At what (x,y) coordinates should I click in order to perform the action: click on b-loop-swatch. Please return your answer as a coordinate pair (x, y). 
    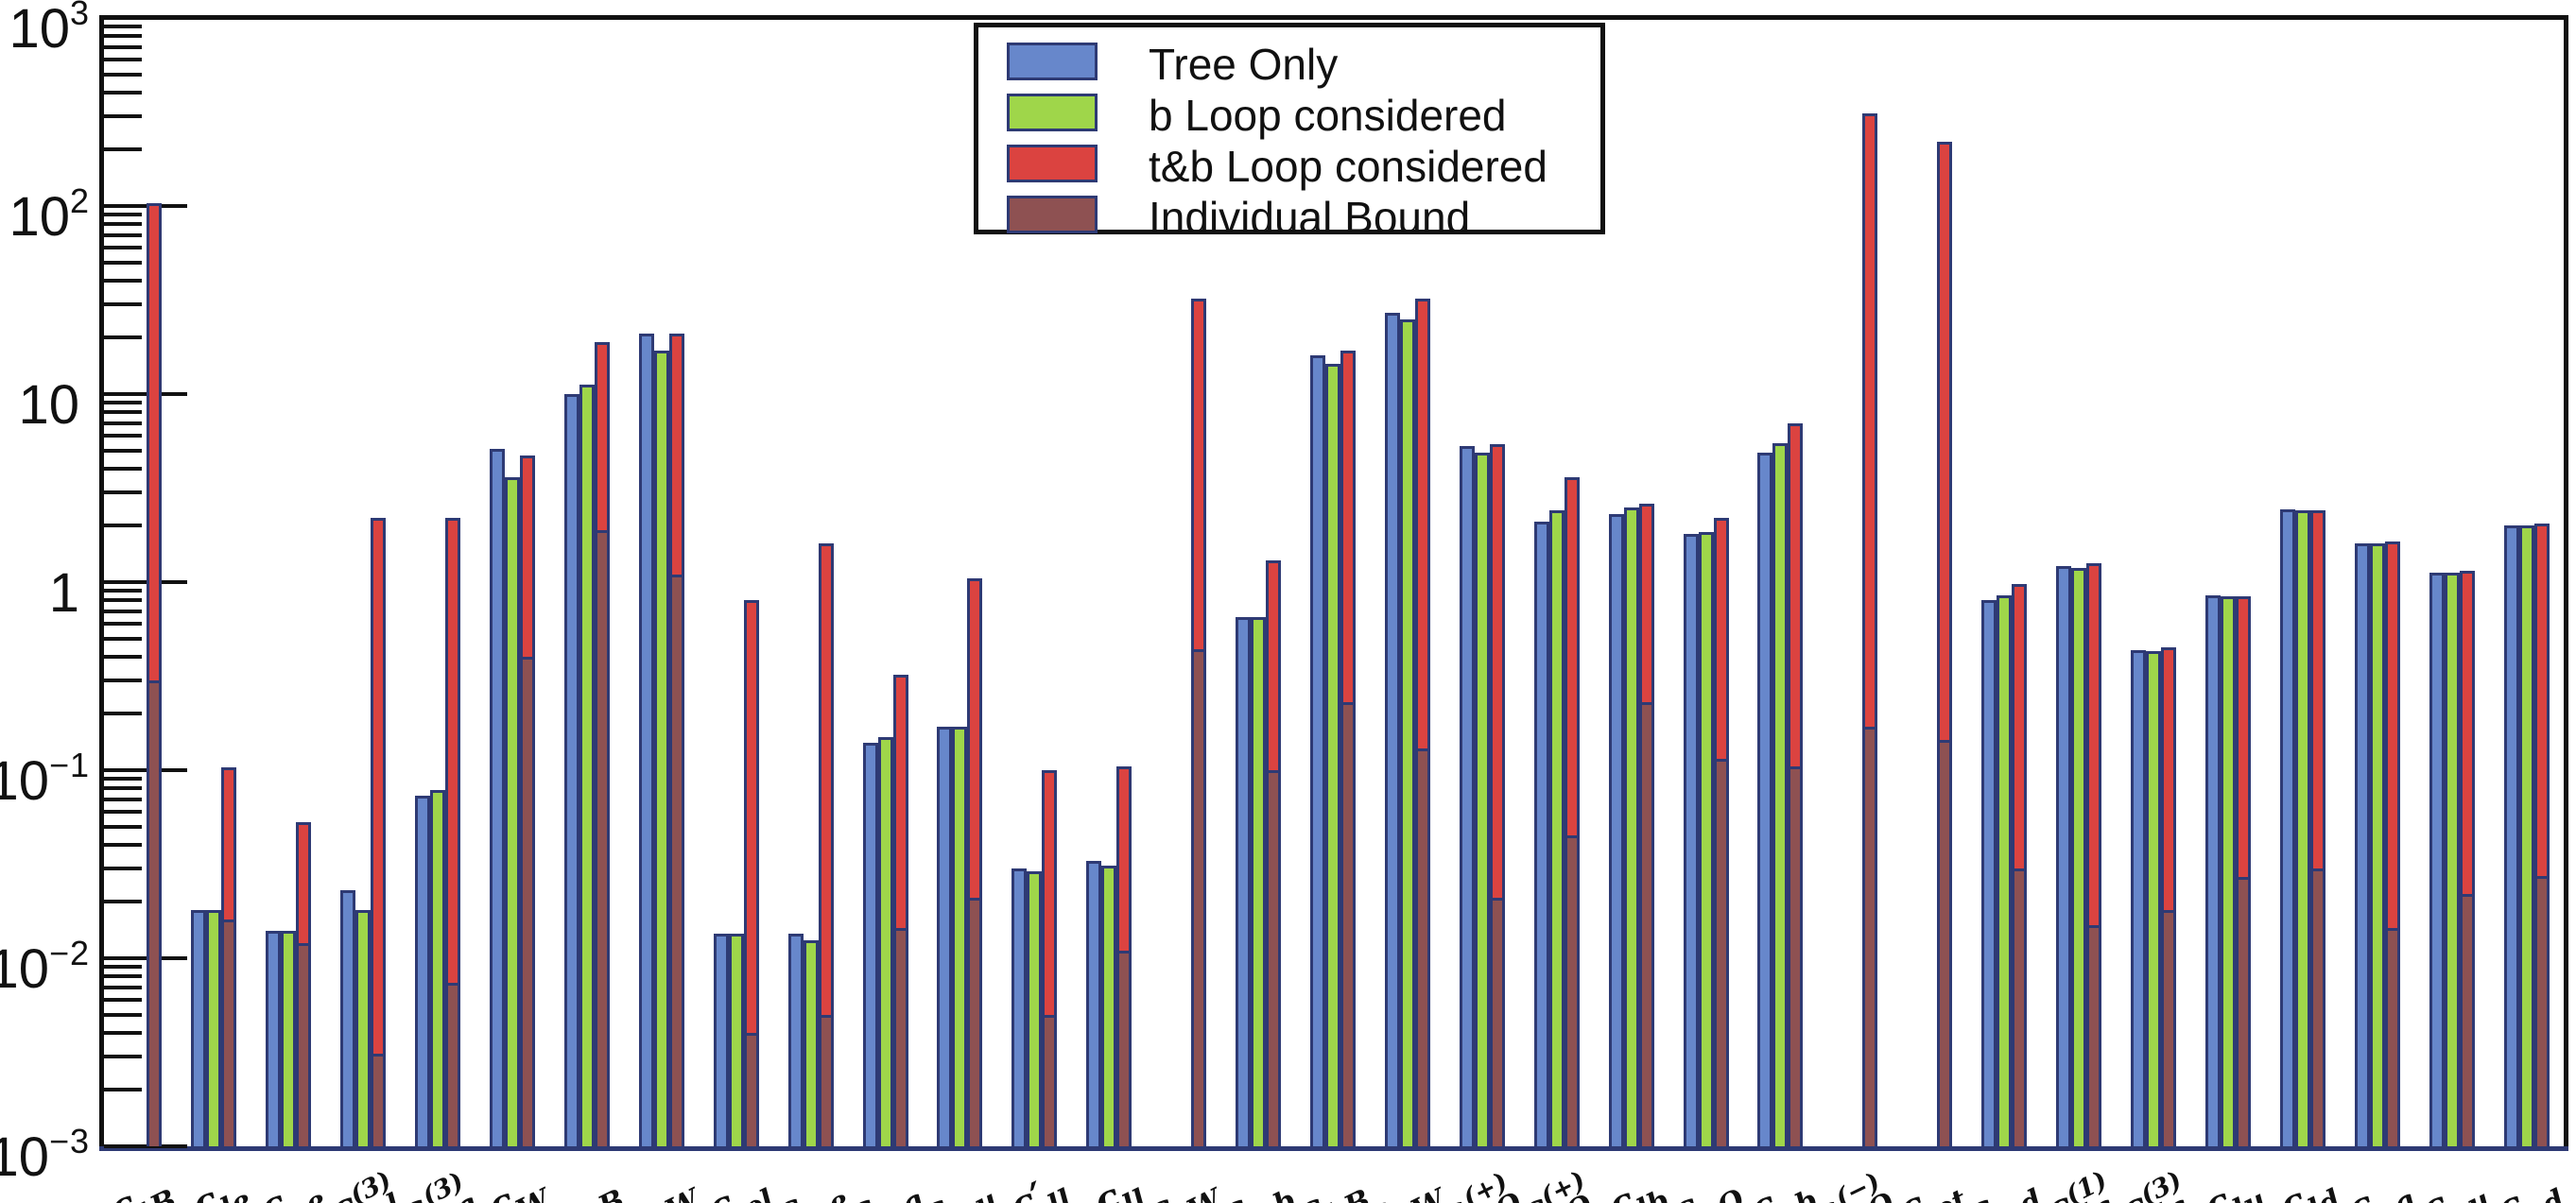
    Looking at the image, I should click on (1052, 112).